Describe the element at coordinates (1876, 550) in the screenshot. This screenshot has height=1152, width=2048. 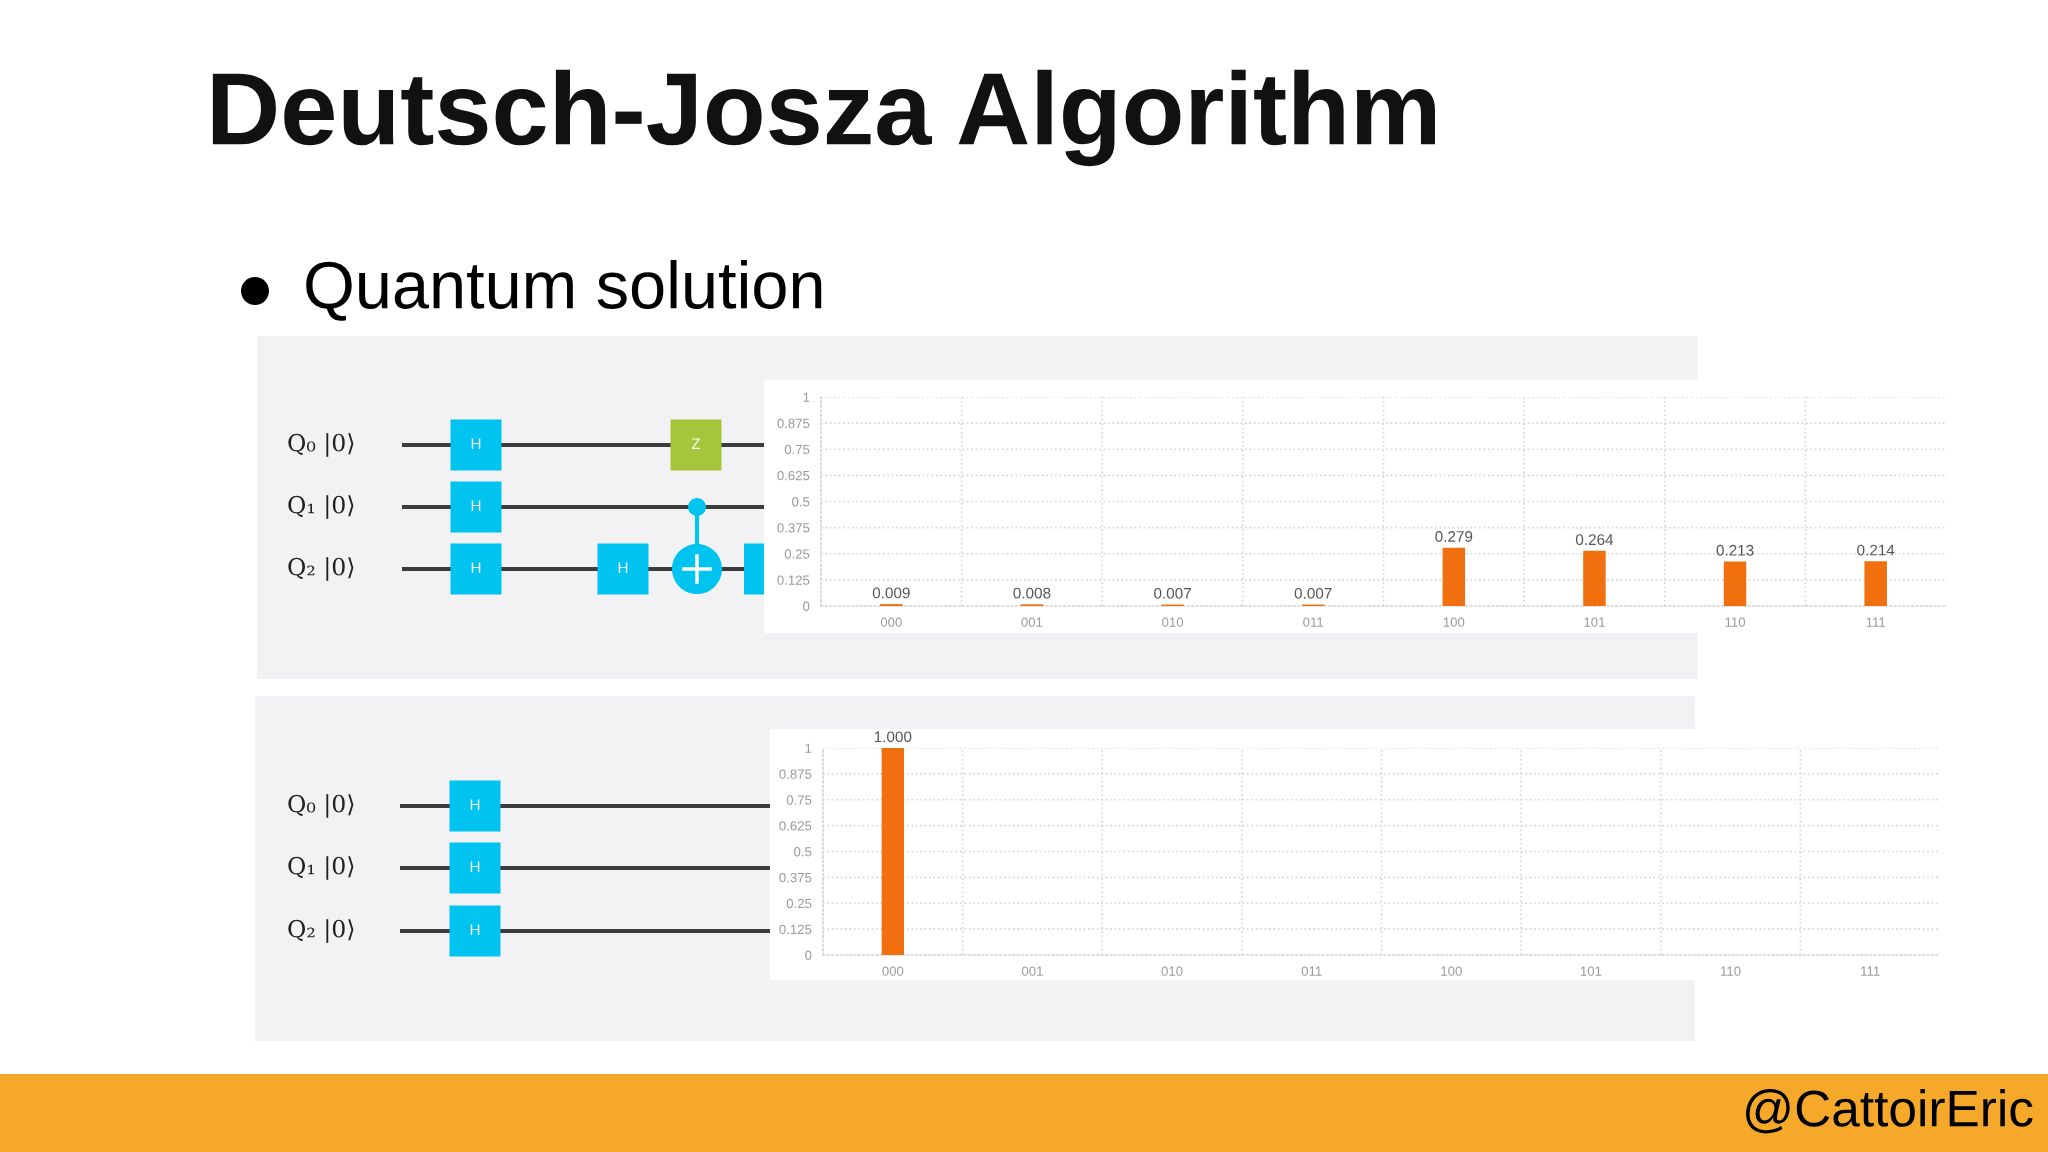
I see `data-label: 0.214` at that location.